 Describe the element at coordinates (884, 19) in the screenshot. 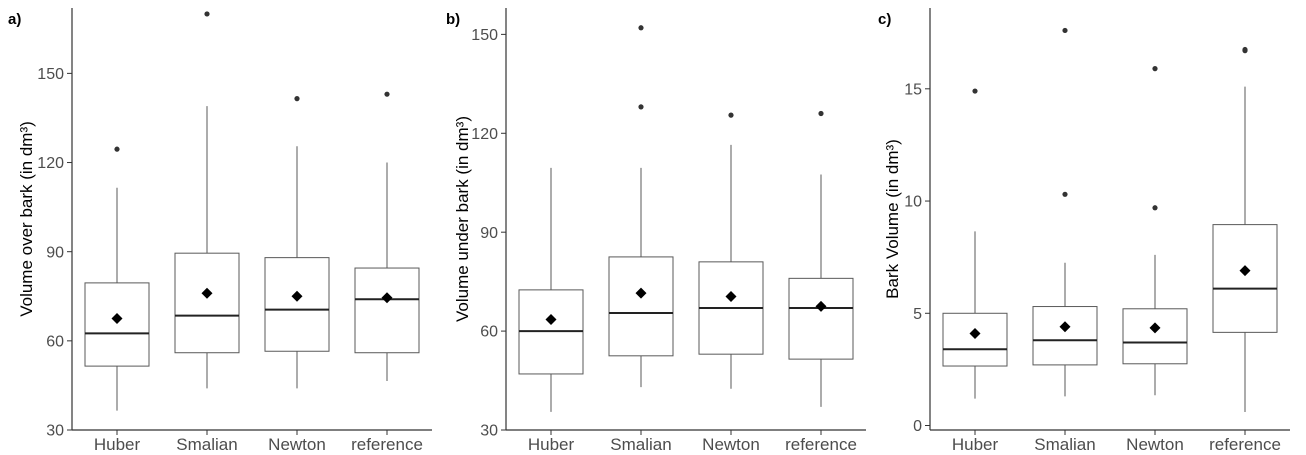

I see `panel-label: c)` at that location.